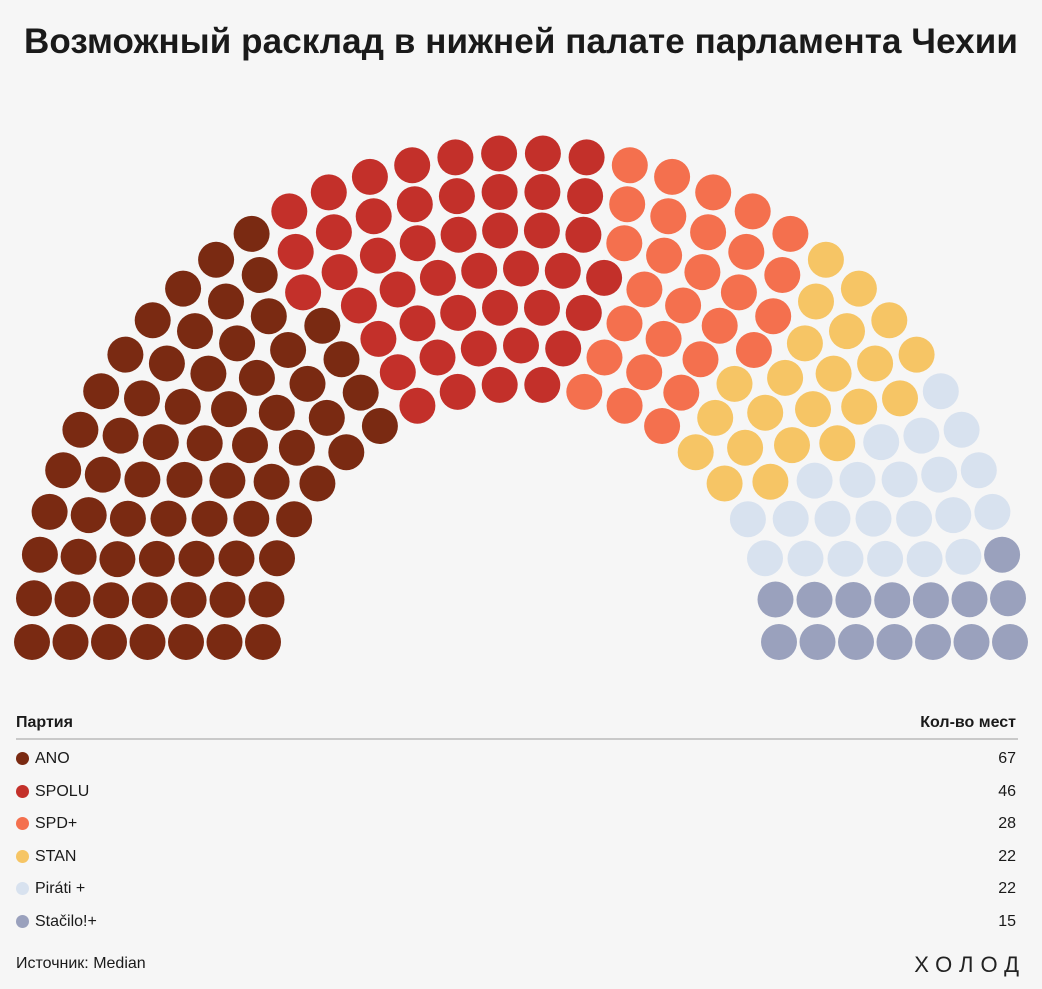  I want to click on legend-row: SPD+ 28, so click(517, 823).